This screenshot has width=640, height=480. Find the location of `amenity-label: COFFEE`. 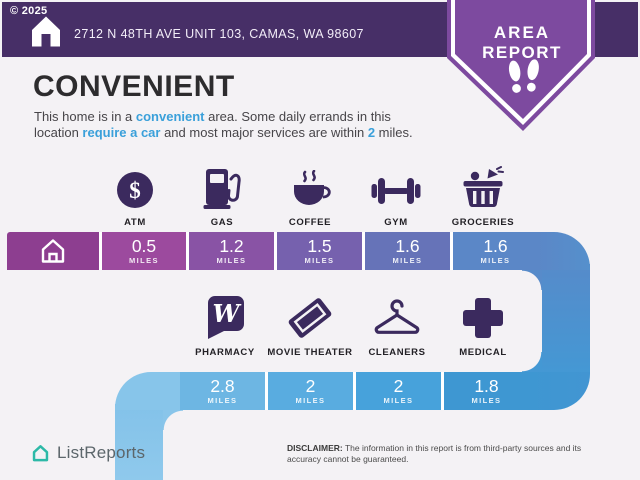

amenity-label: COFFEE is located at coordinates (310, 222).